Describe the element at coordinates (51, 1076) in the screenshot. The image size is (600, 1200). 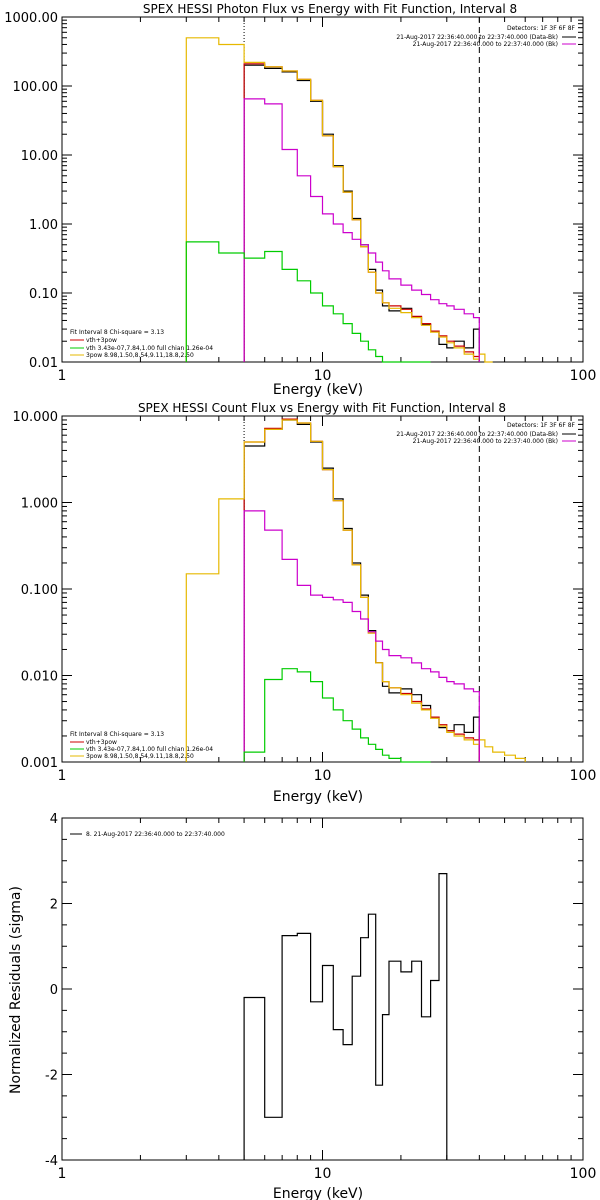
I see `y-tick-label: -2` at that location.